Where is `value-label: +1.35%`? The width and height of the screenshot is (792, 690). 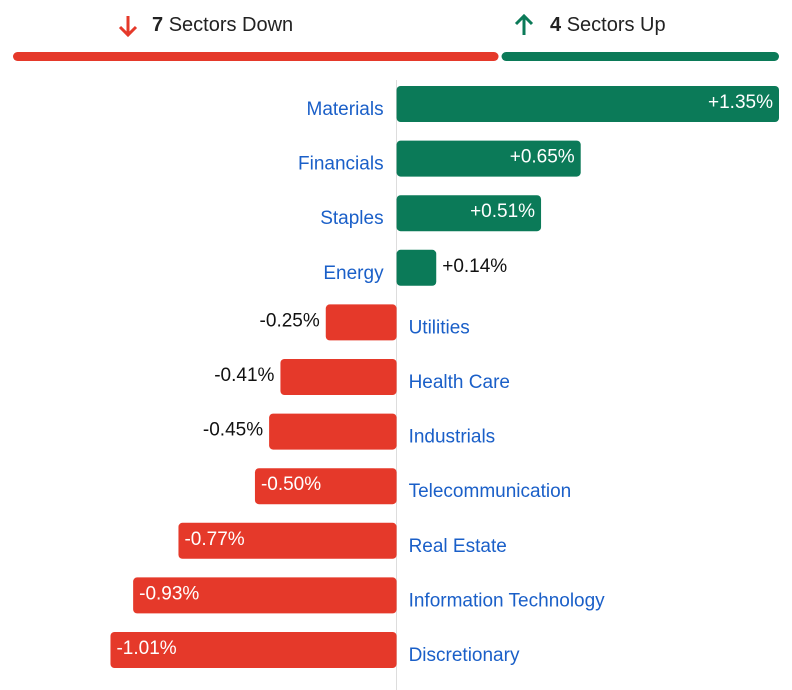 value-label: +1.35% is located at coordinates (740, 102).